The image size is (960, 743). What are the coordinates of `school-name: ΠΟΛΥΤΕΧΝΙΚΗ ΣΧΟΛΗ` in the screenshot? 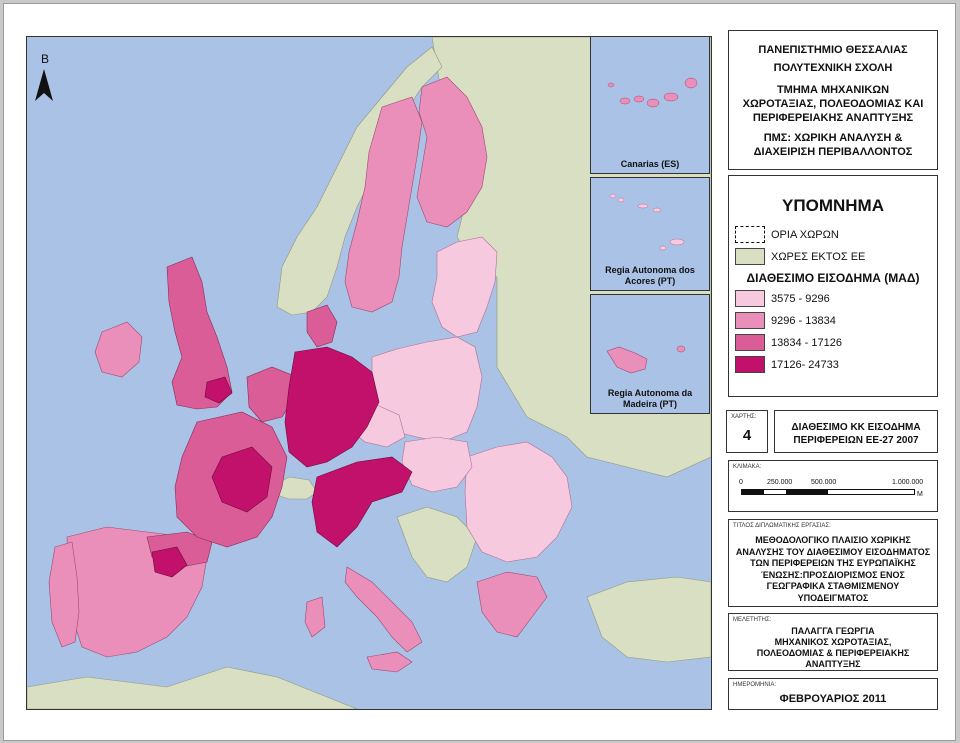 It's located at (833, 68).